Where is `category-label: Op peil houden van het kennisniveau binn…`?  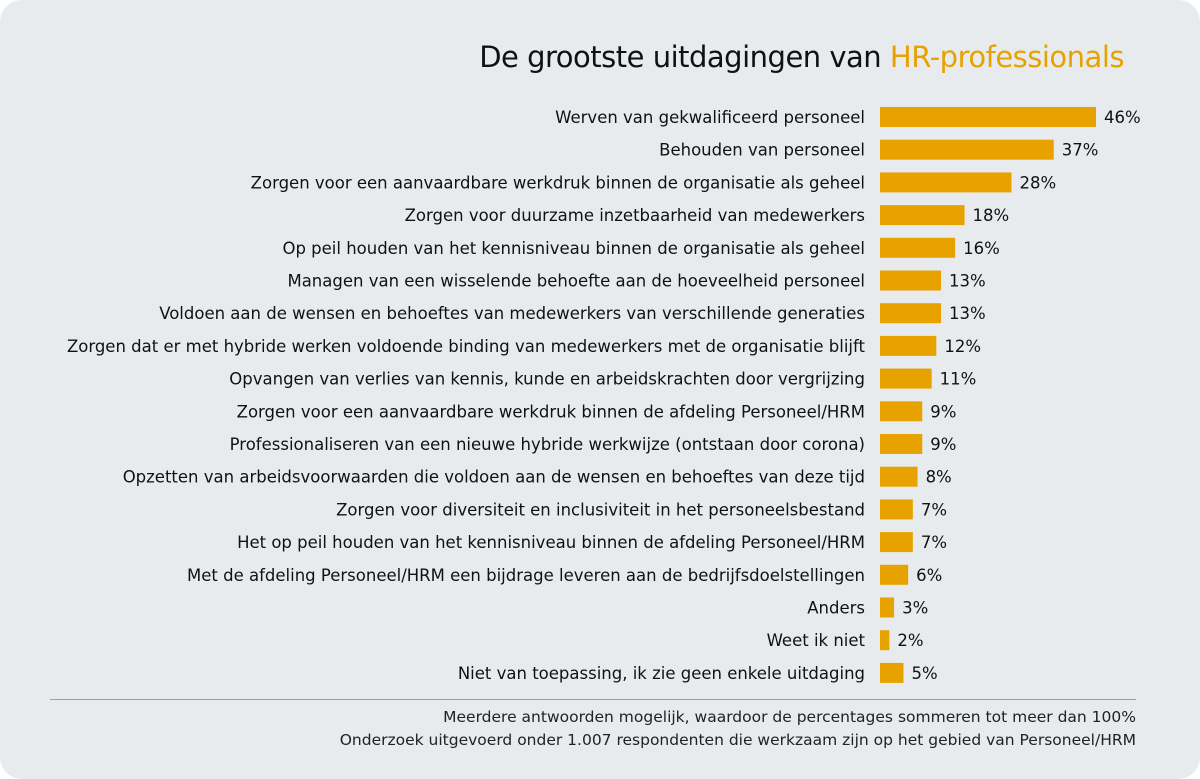
category-label: Op peil houden van het kennisniveau binn… is located at coordinates (573, 248).